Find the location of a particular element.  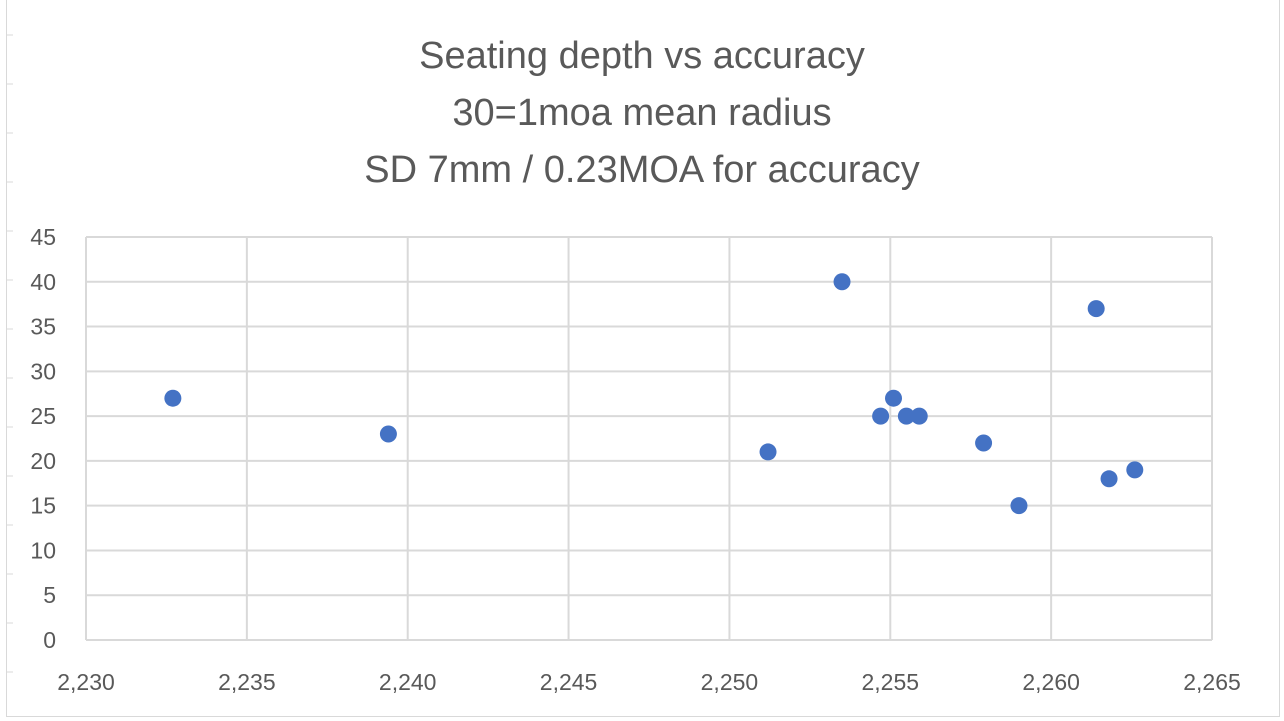

y-tick-label: 30 is located at coordinates (43, 371).